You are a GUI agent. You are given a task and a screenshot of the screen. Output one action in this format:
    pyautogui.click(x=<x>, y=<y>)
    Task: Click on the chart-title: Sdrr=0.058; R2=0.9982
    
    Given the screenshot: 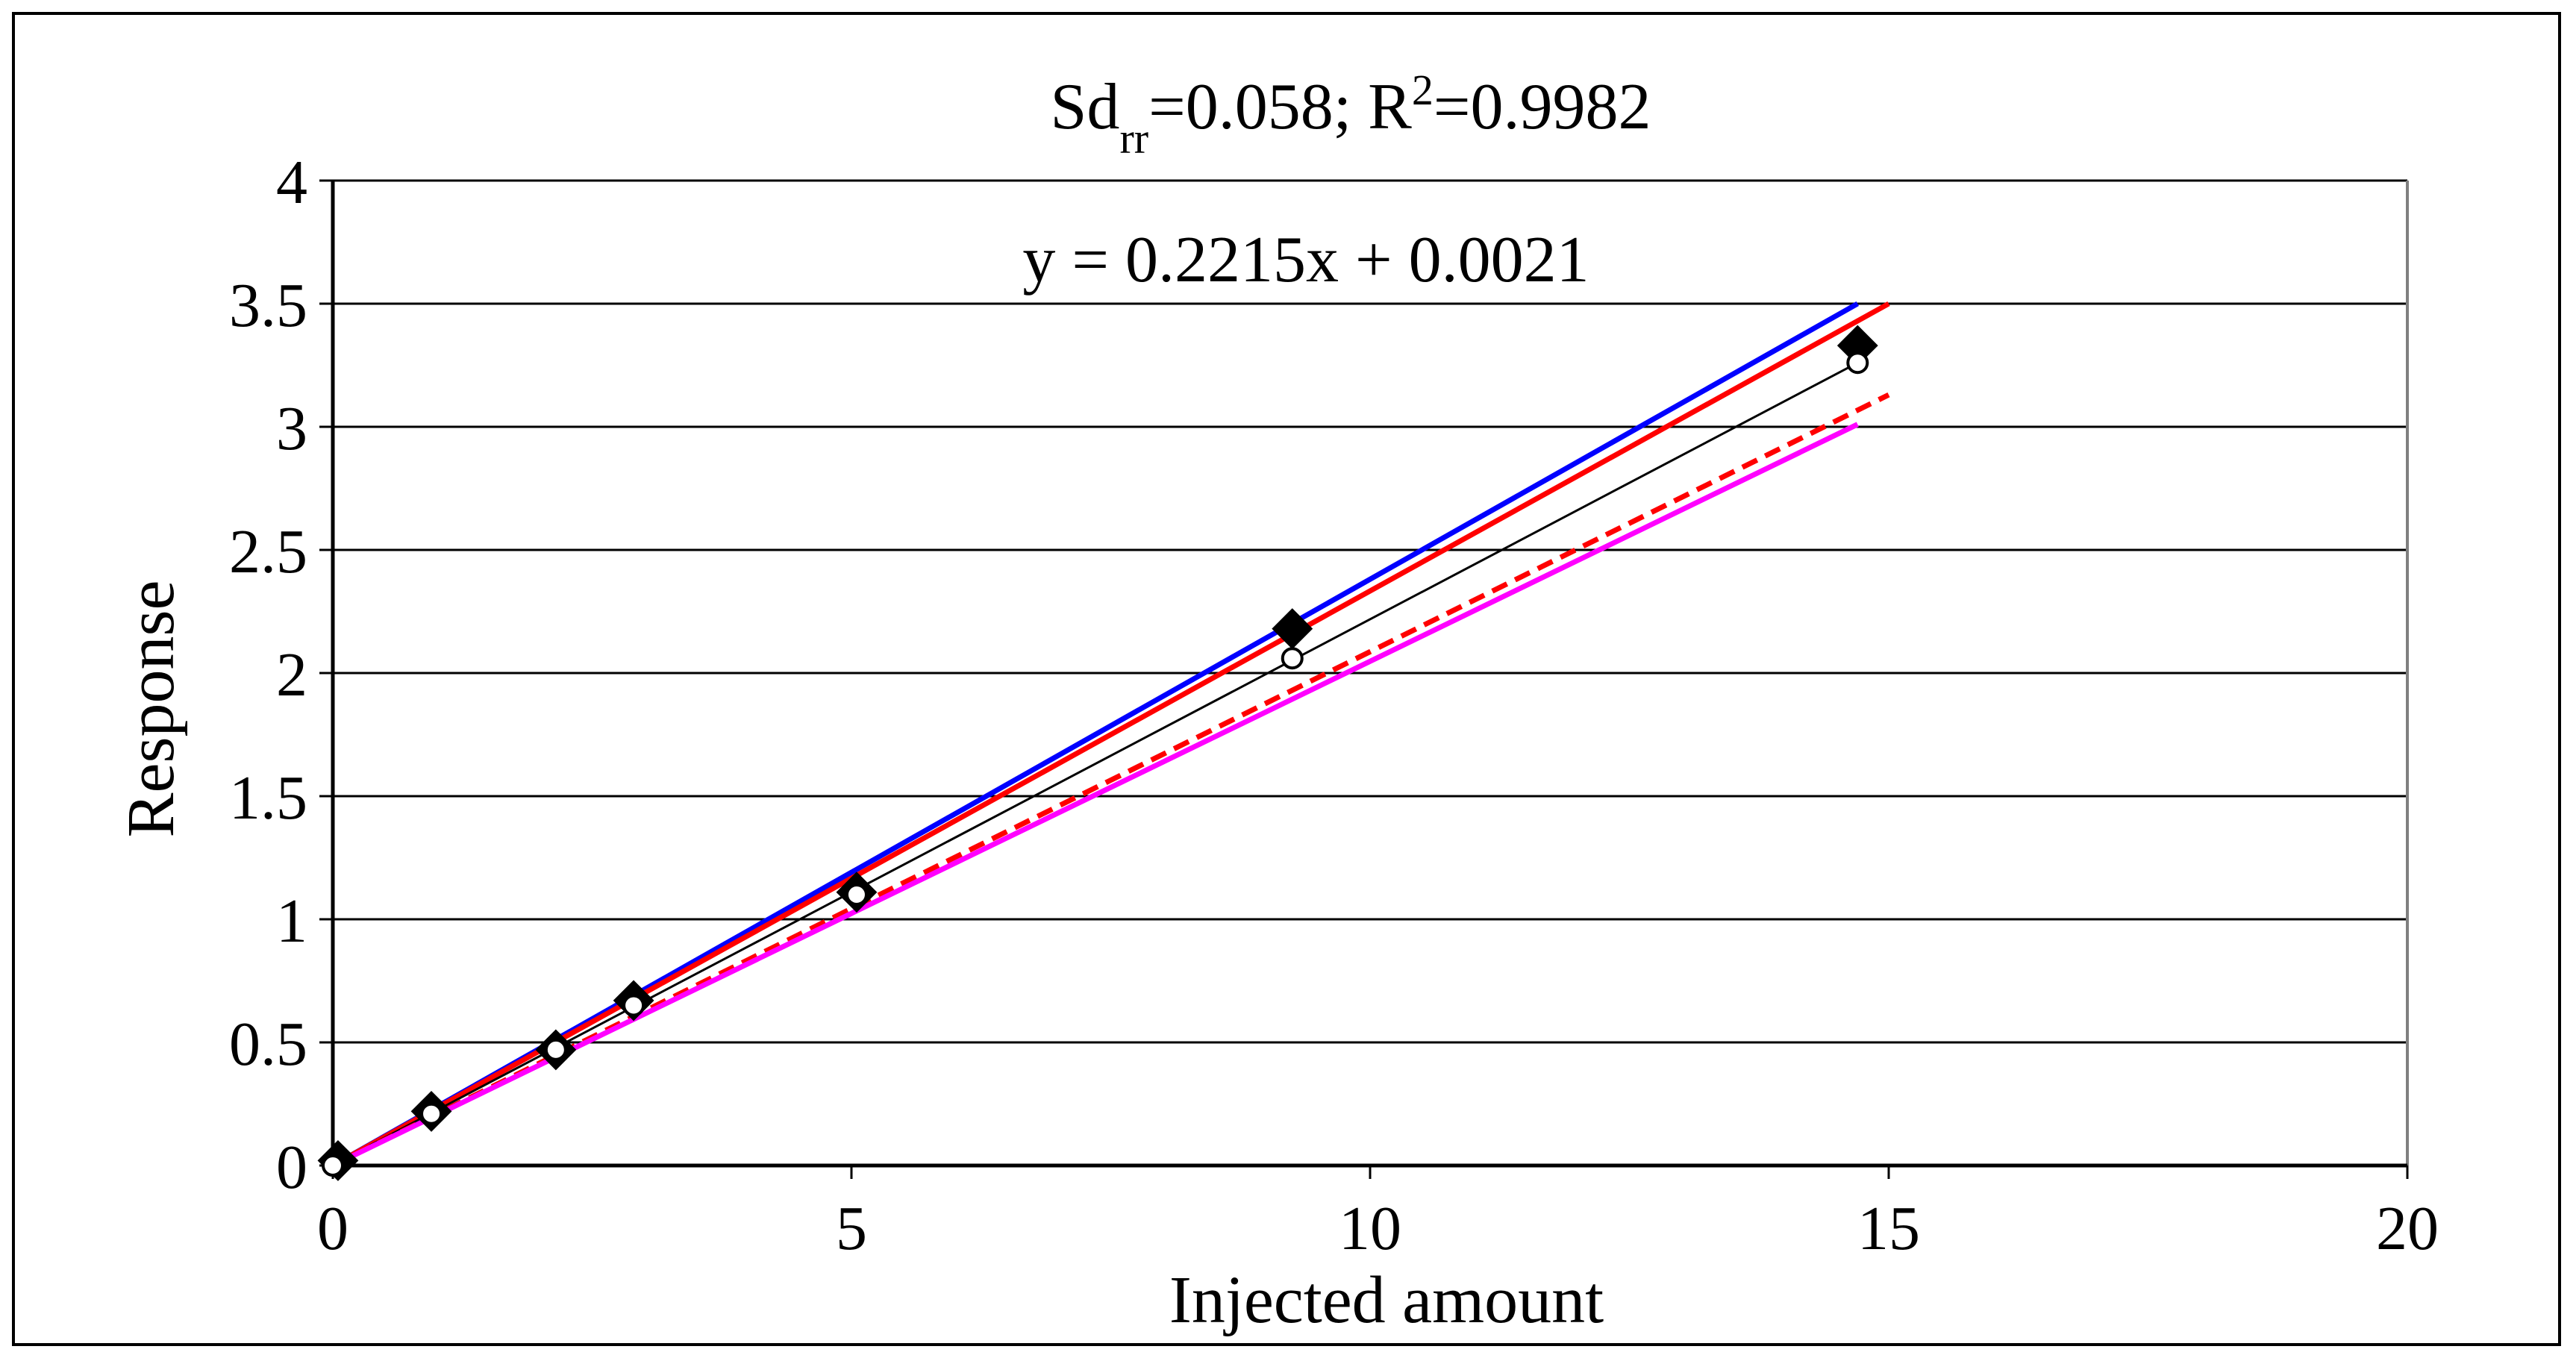 What is the action you would take?
    pyautogui.click(x=1350, y=114)
    